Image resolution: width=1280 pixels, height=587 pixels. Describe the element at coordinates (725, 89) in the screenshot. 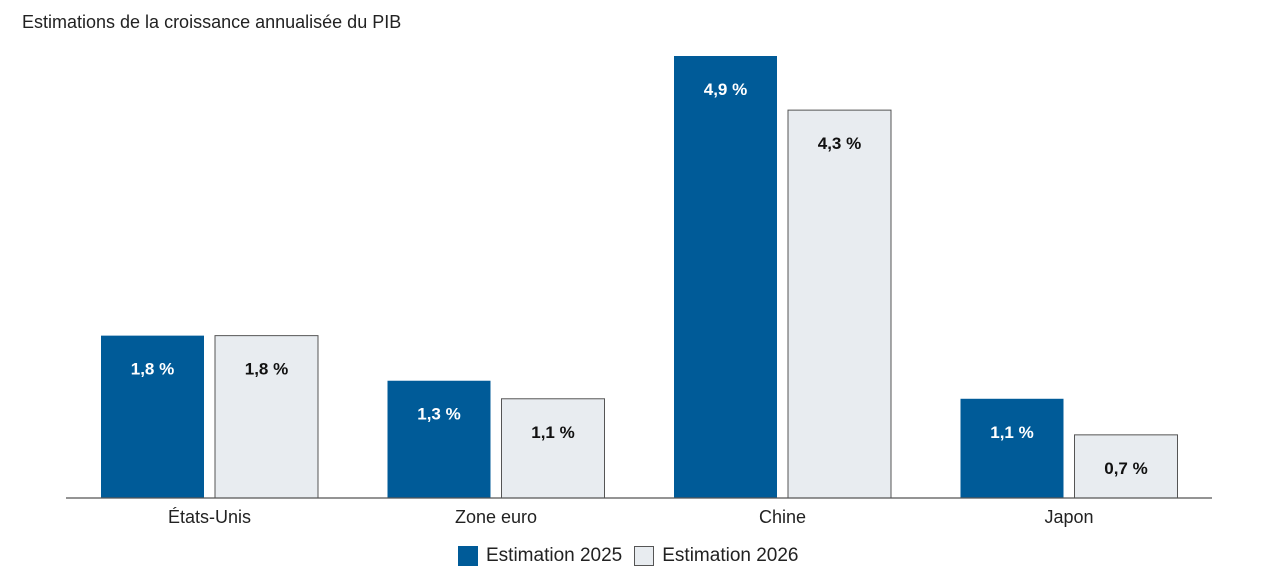

I see `data-label: 4,9 %` at that location.